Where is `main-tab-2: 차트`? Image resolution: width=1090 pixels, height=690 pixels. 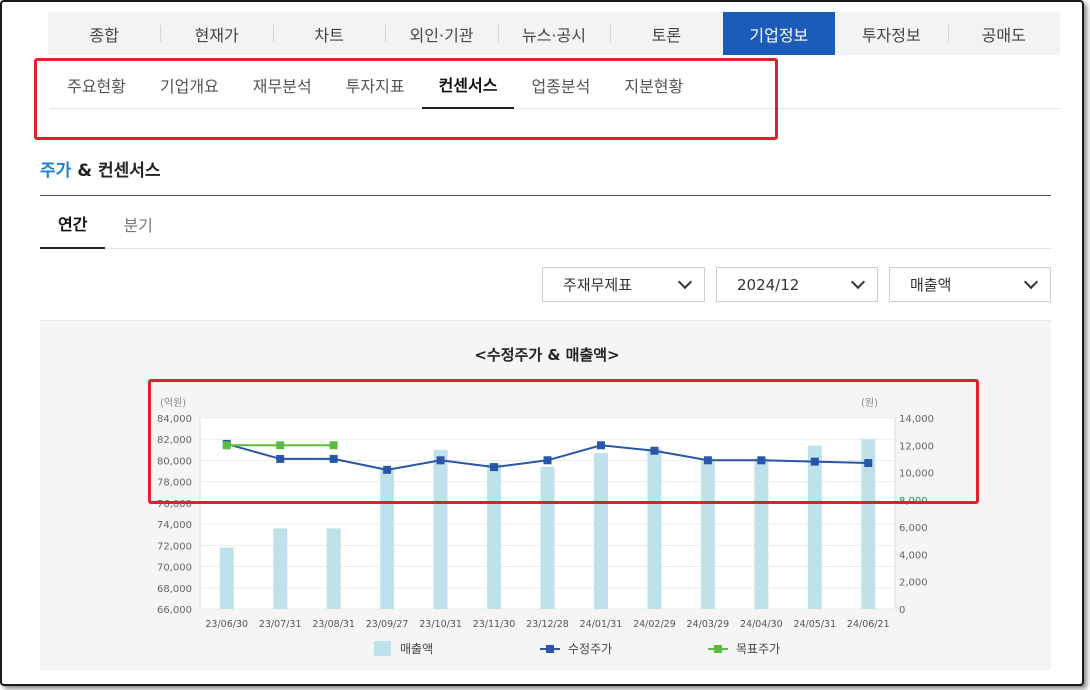 main-tab-2: 차트 is located at coordinates (328, 33).